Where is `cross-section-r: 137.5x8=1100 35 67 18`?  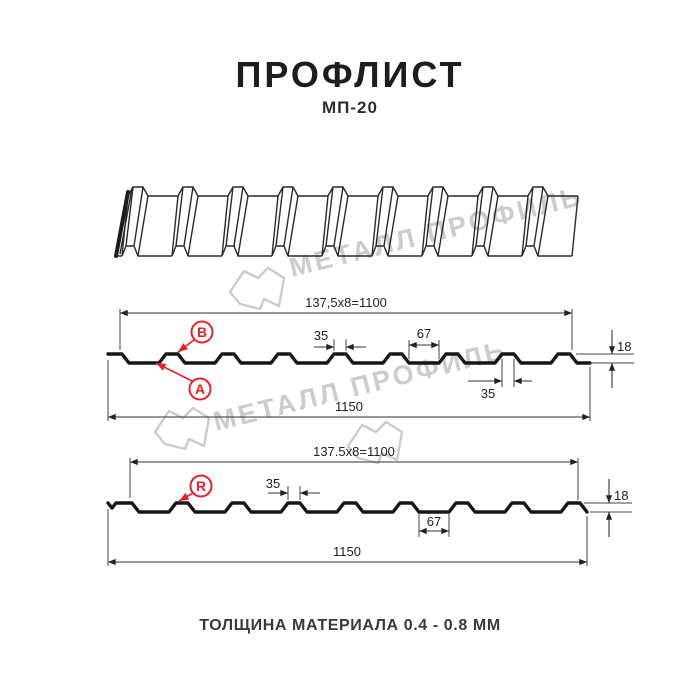
cross-section-r: 137.5x8=1100 35 67 18 is located at coordinates (369, 505).